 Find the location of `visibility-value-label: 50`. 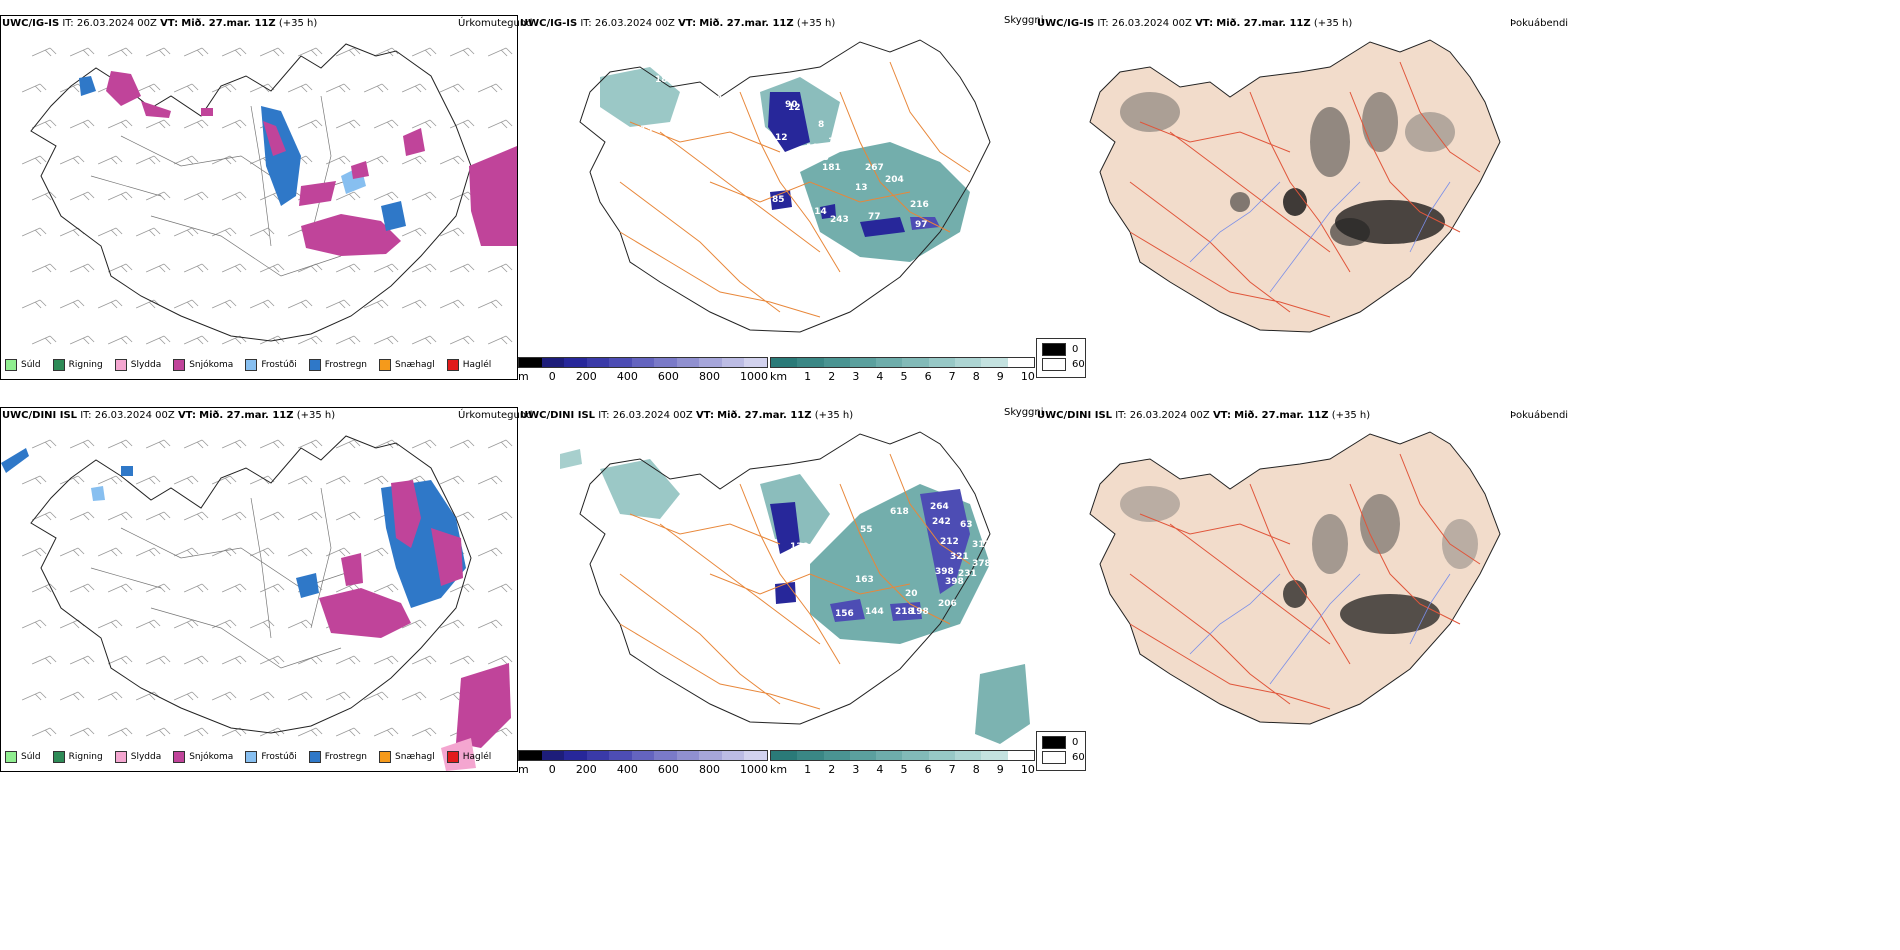

visibility-value-label: 50 is located at coordinates (856, 105).